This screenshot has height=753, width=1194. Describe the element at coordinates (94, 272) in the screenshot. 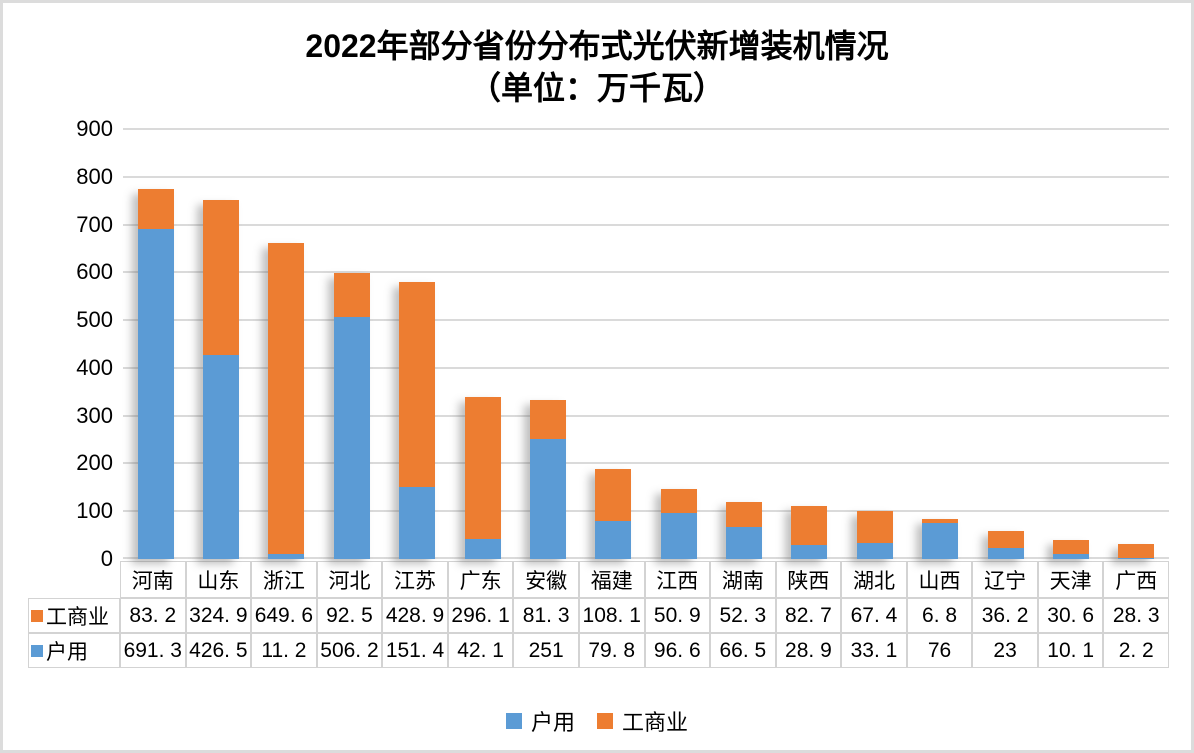

I see `y-axis-tick-label: 600` at that location.